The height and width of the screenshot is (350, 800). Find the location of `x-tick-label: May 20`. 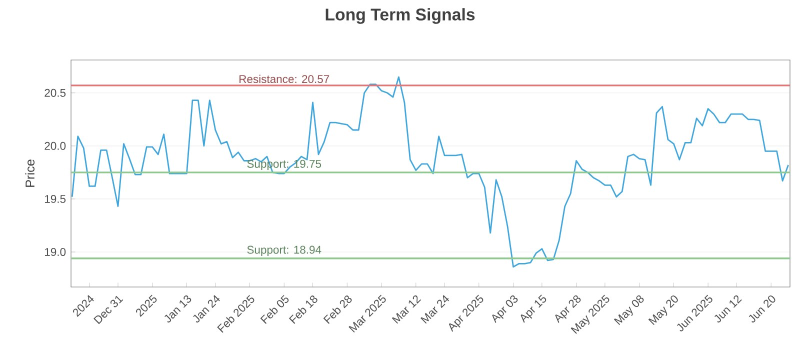

x-tick-label: May 20 is located at coordinates (663, 310).